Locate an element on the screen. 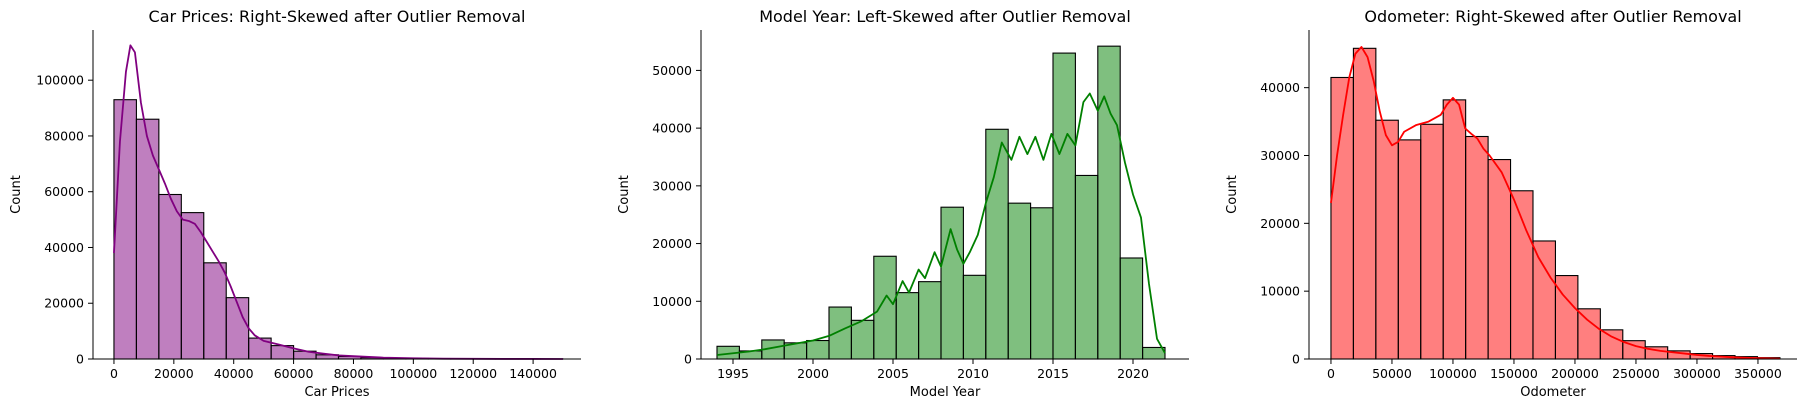 The height and width of the screenshot is (410, 1800). x-tick-label: 50000 is located at coordinates (1392, 373).